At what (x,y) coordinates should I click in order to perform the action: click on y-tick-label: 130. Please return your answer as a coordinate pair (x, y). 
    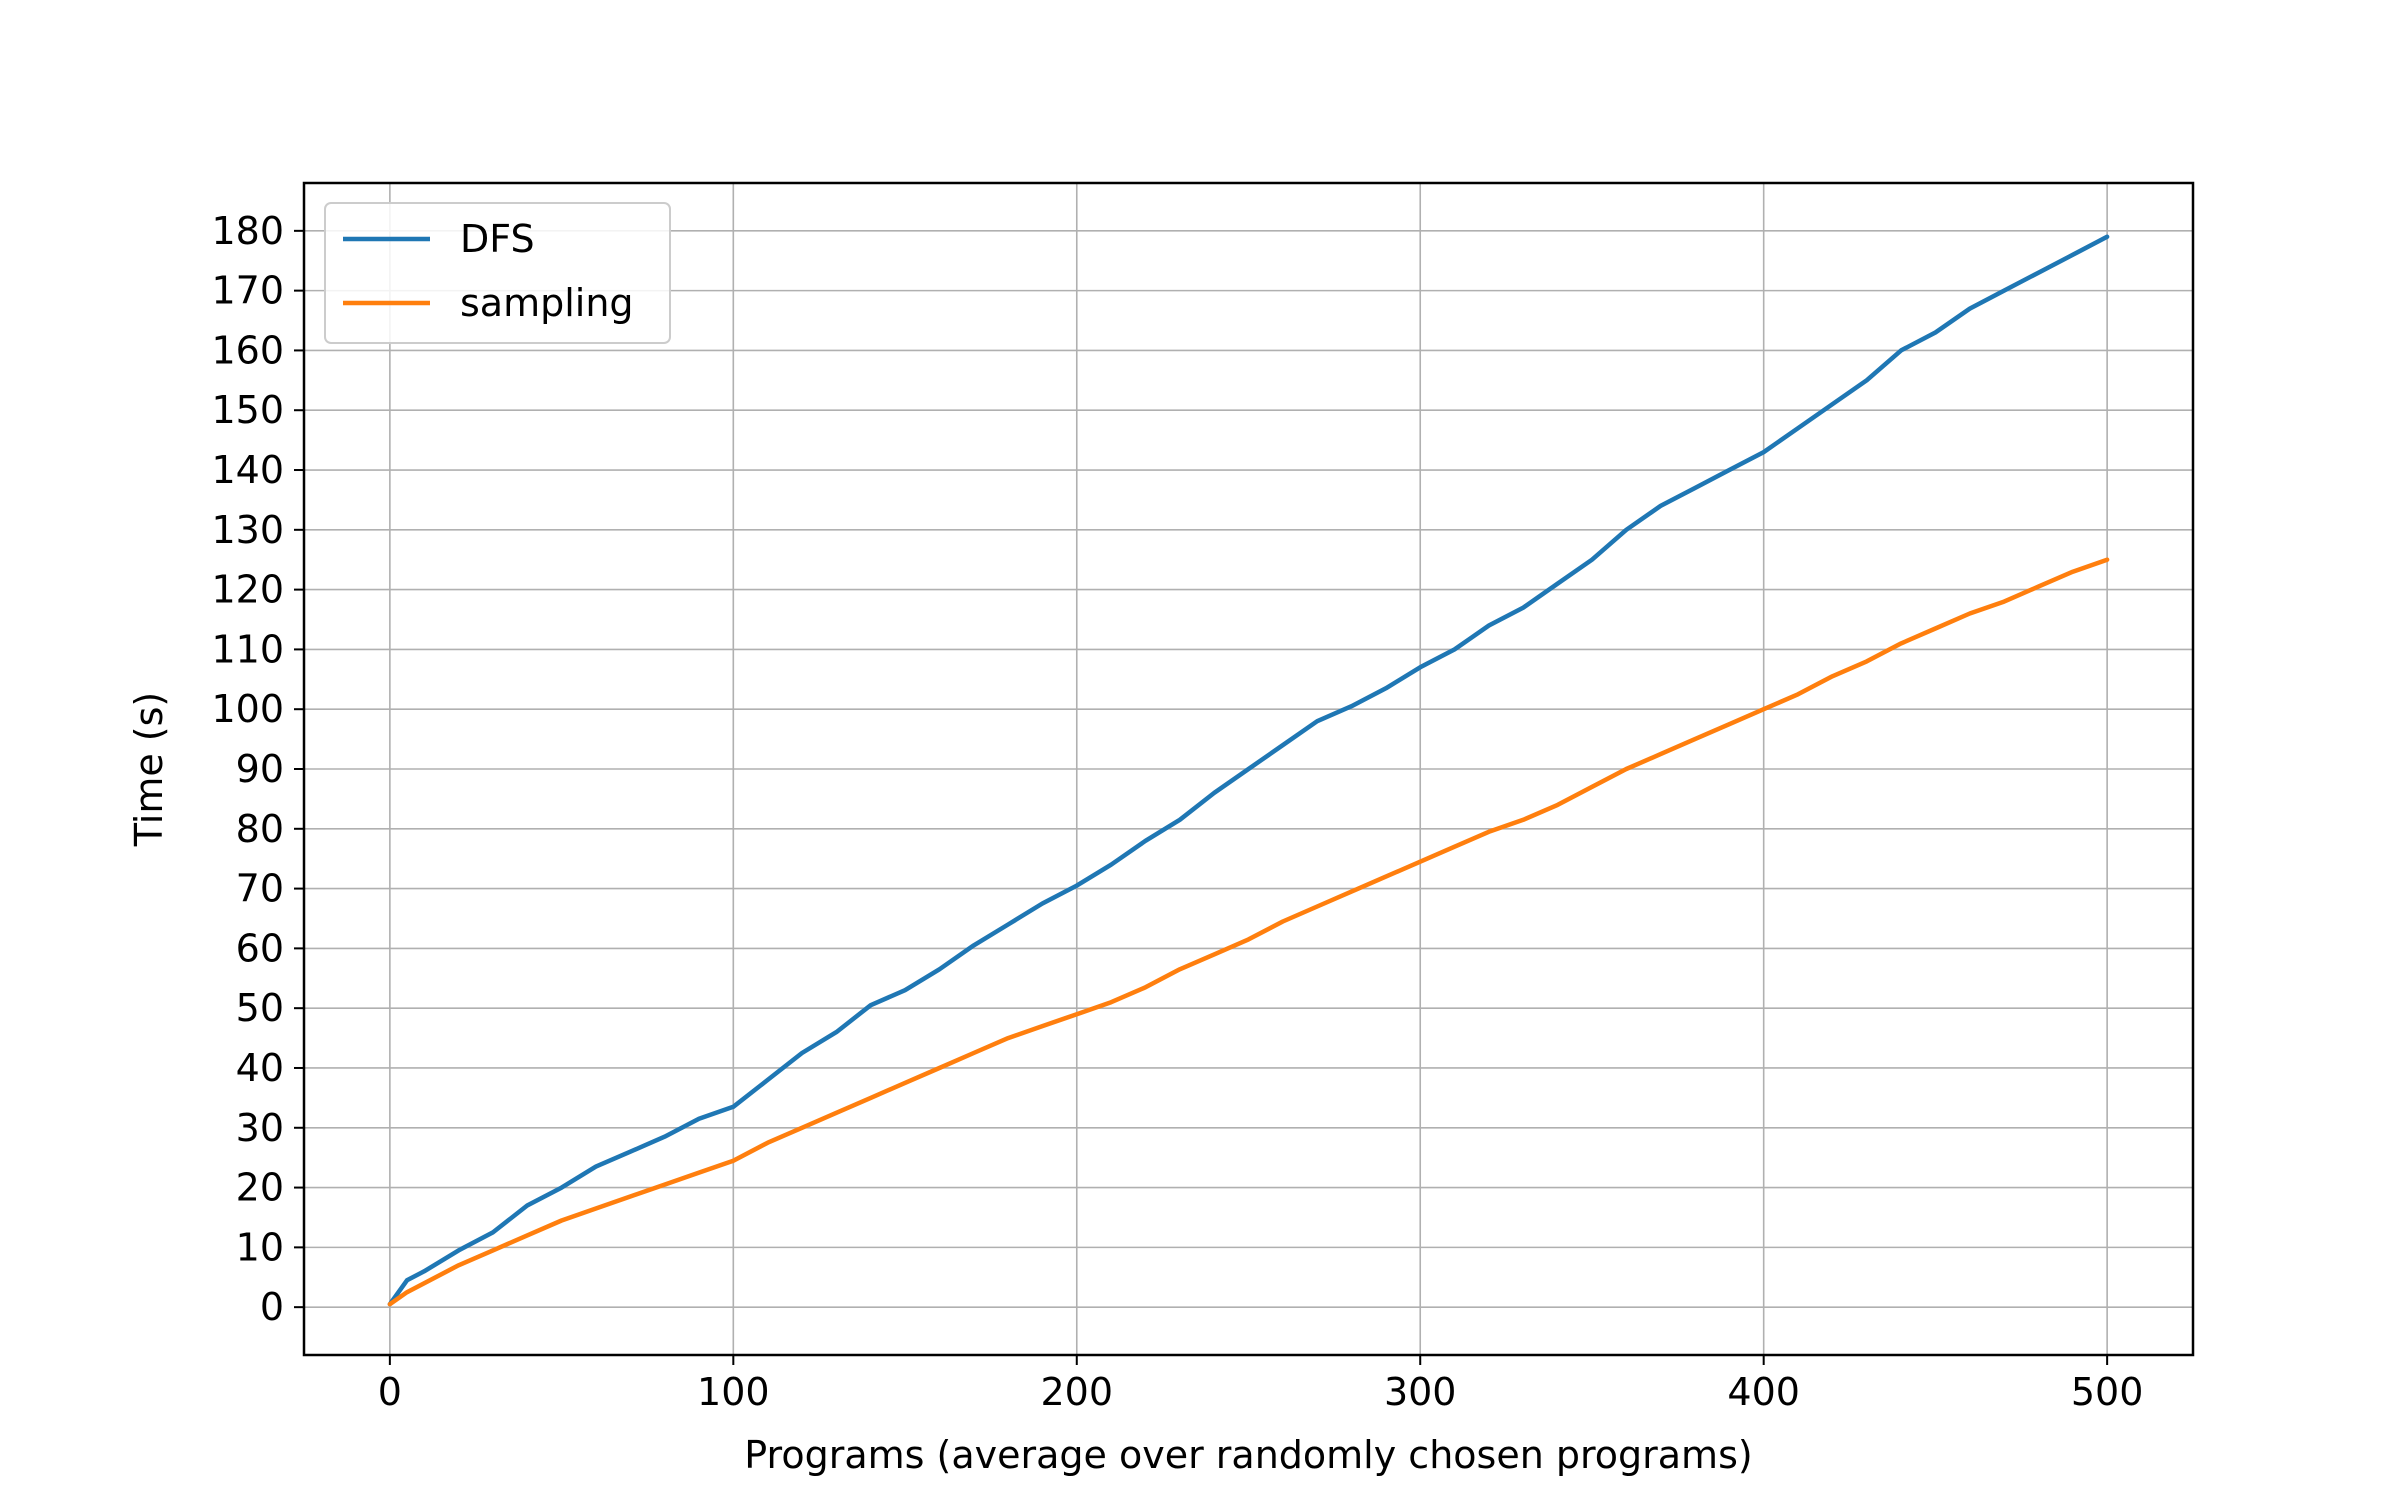
    Looking at the image, I should click on (247, 530).